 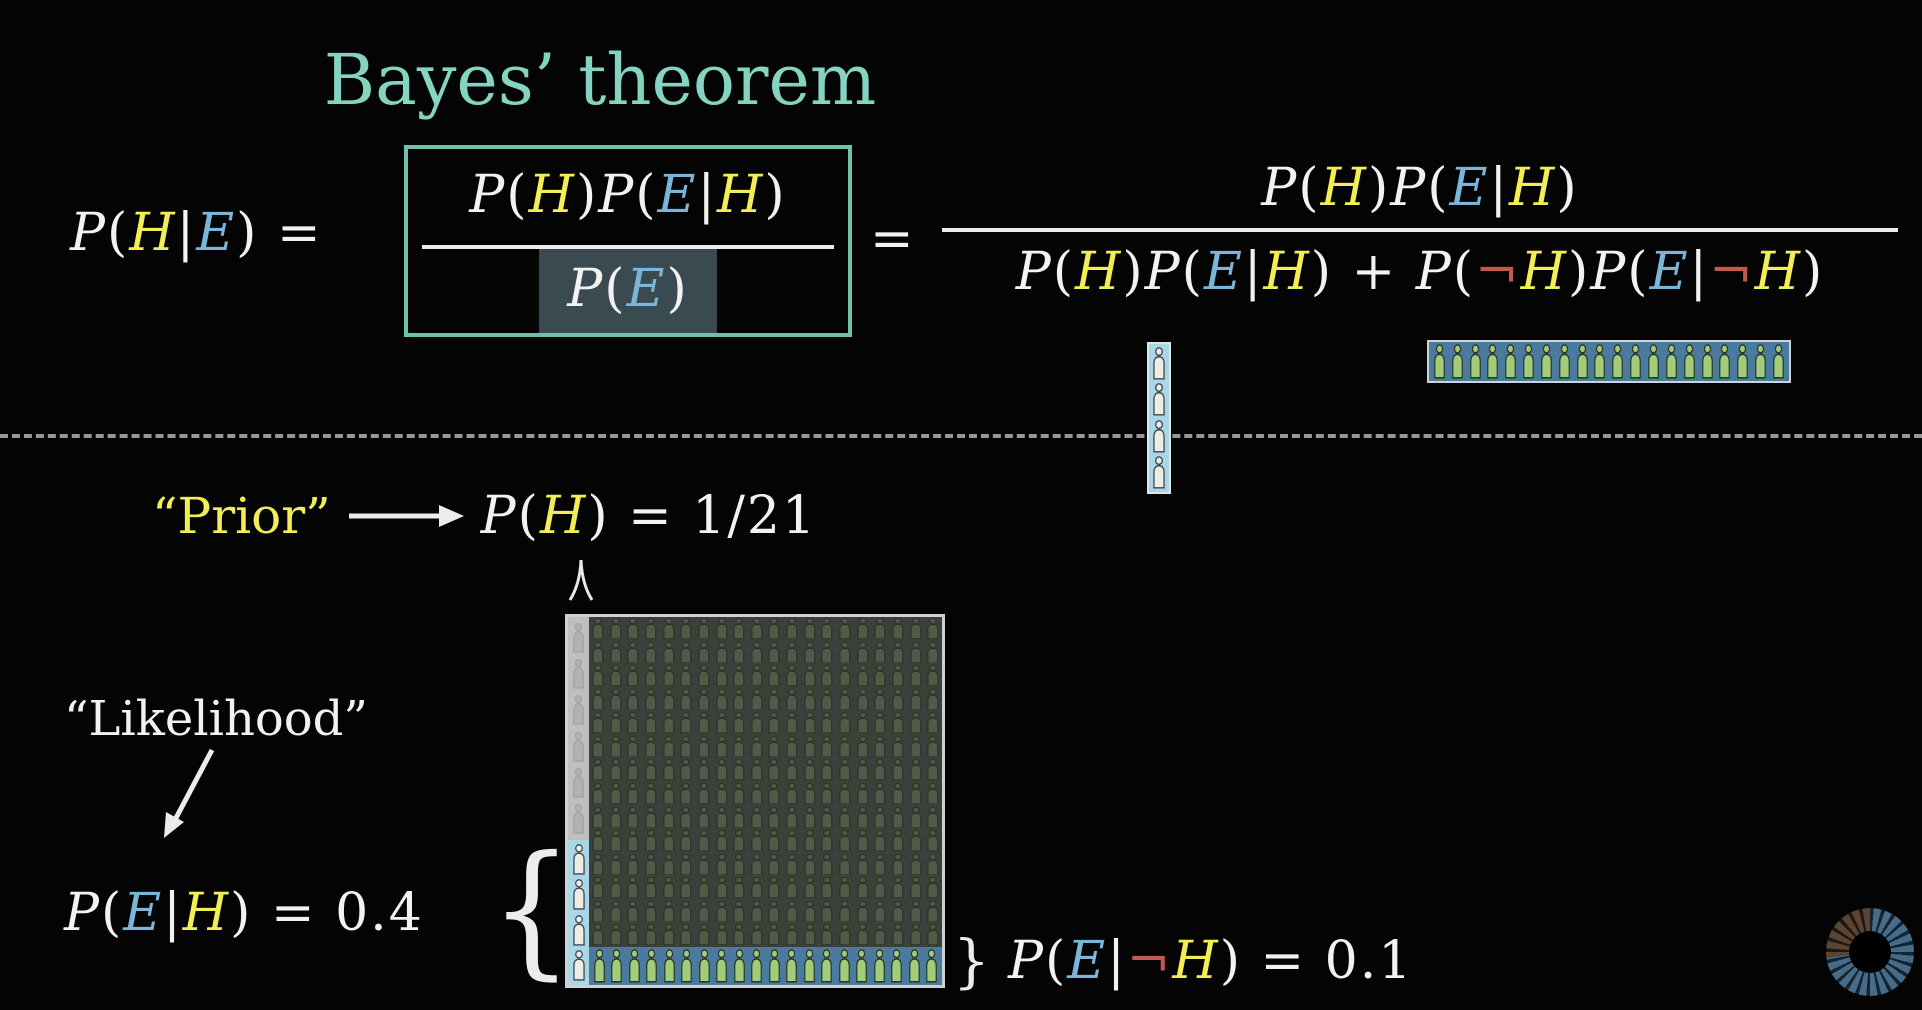 What do you see at coordinates (244, 913) in the screenshot?
I see `likelihood-formula: P(E|H) = 0.4` at bounding box center [244, 913].